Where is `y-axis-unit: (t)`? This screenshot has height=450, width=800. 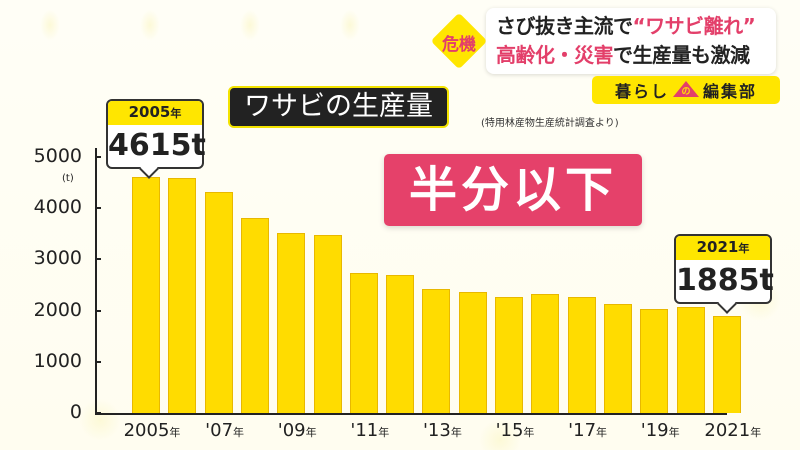
y-axis-unit: (t) is located at coordinates (68, 178).